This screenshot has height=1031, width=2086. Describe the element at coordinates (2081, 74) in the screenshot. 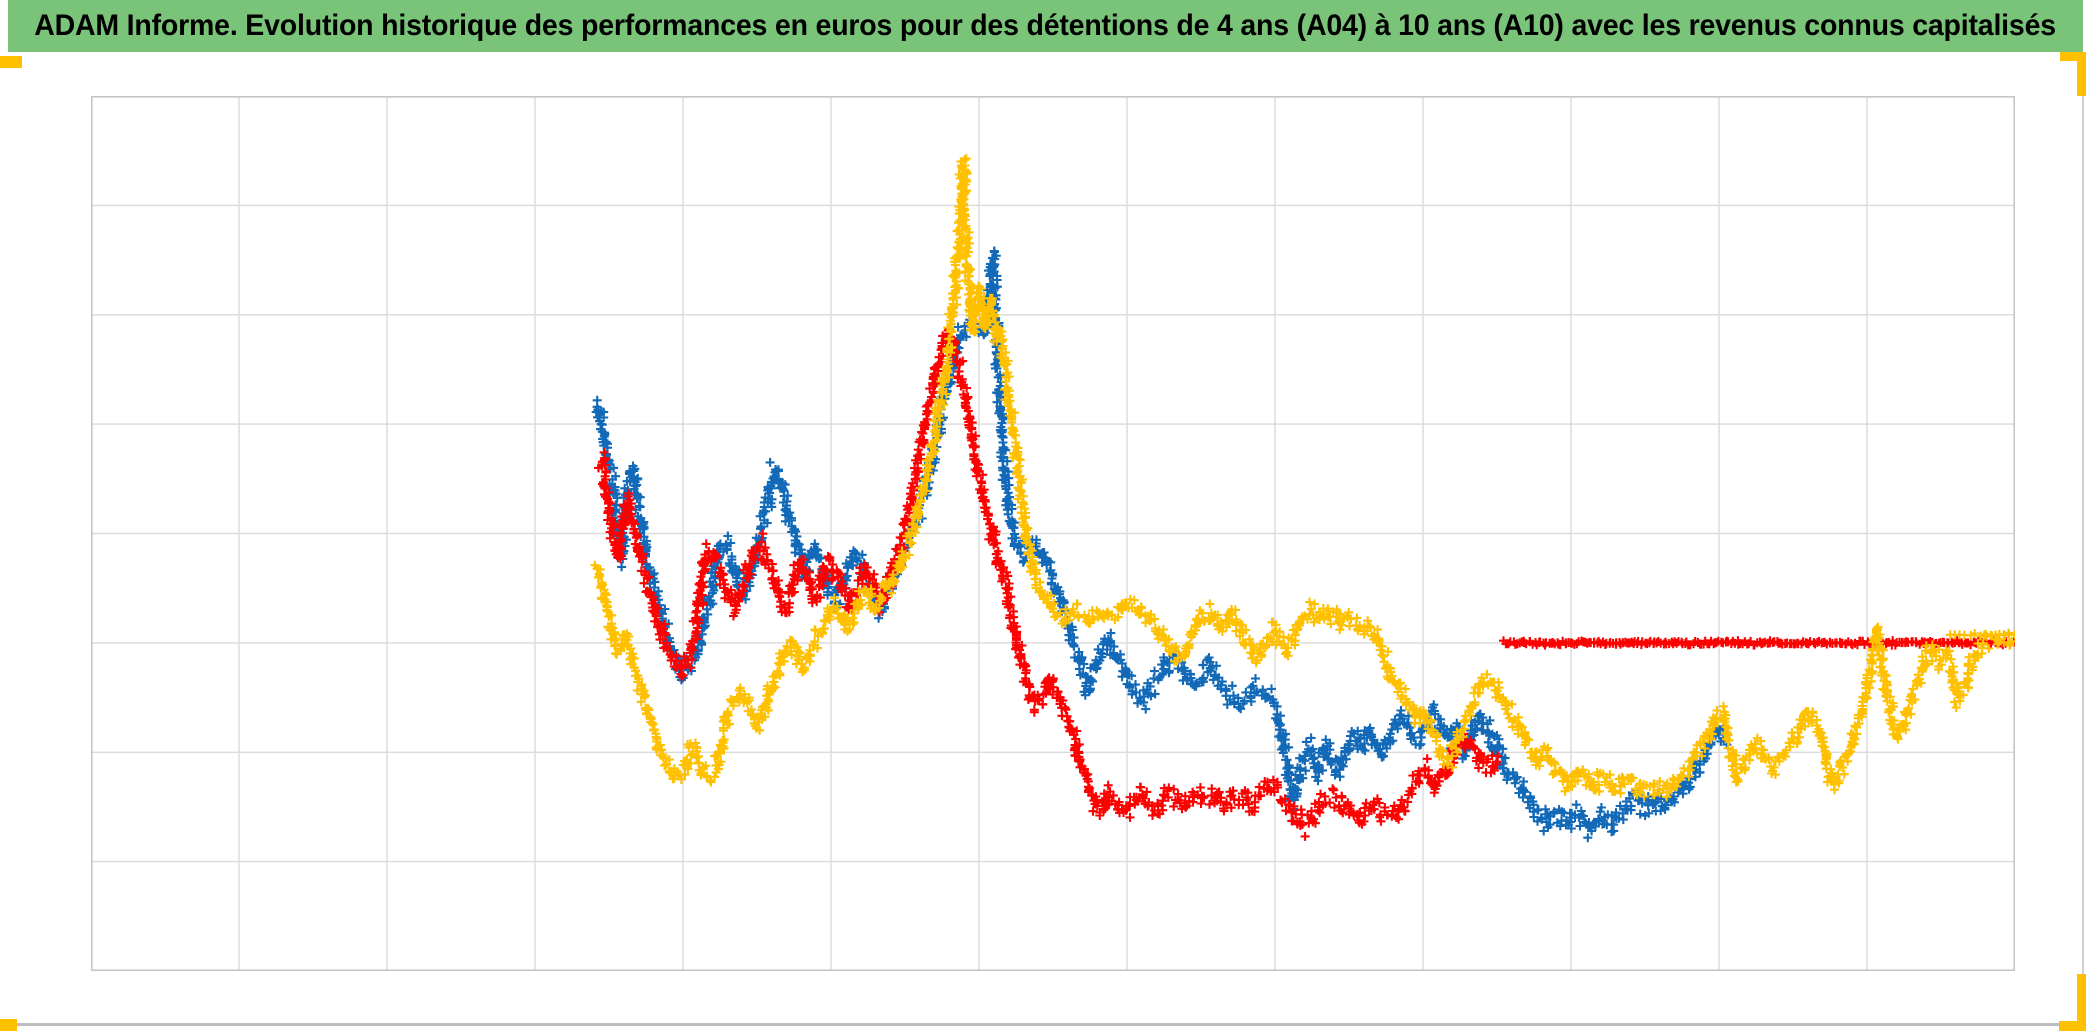

I see `corner-accent-top-right-vertical` at that location.